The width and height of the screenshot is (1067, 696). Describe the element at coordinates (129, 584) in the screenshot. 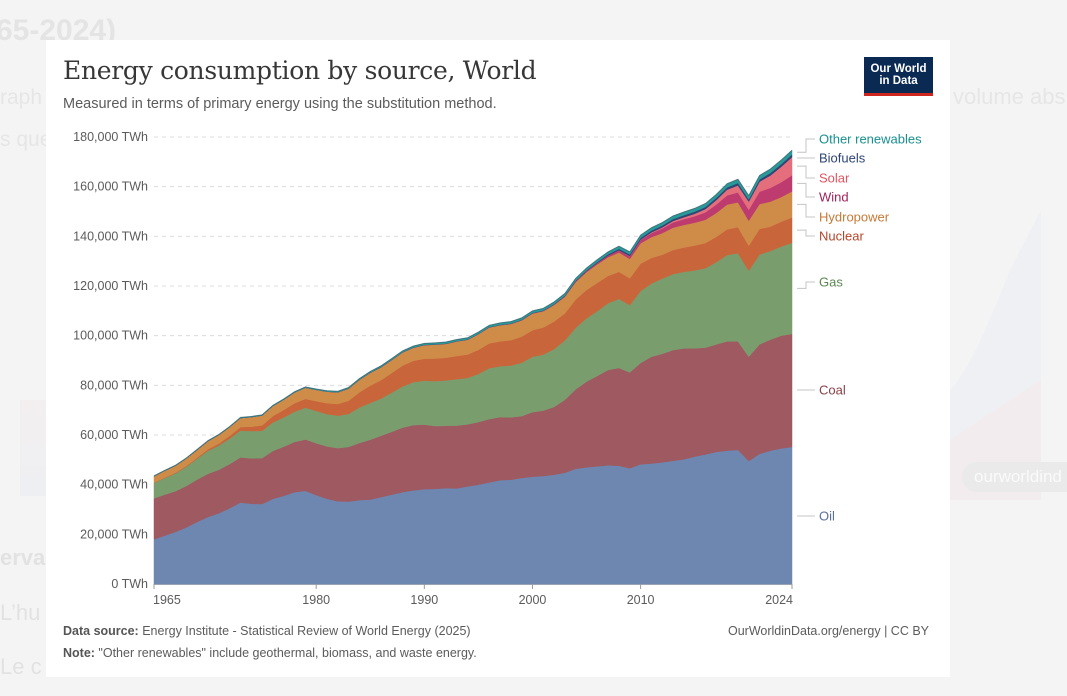

I see `y-tick-label: 0 TWh` at that location.